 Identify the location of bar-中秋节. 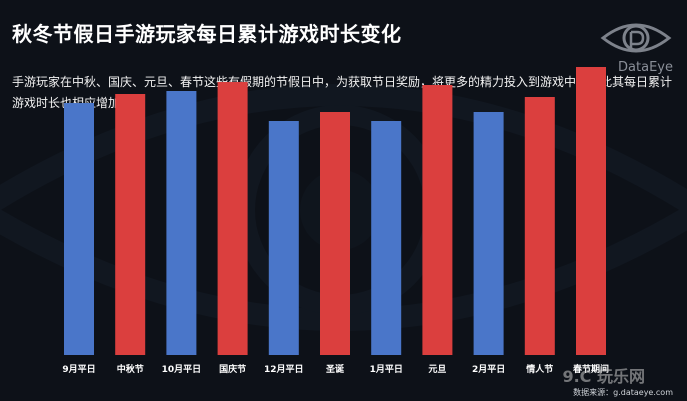
(130, 224).